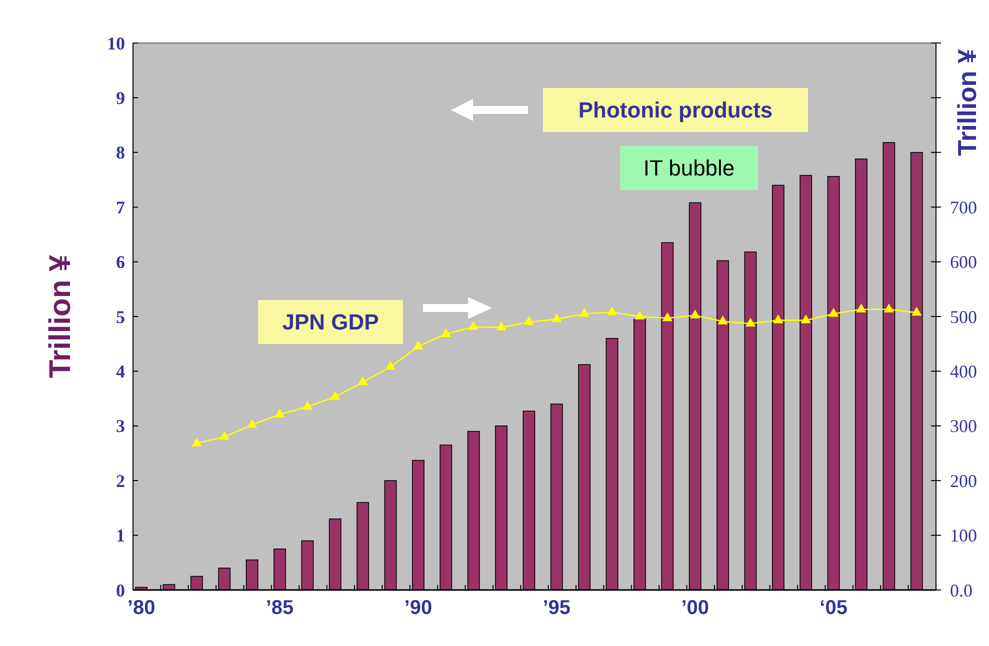  I want to click on annotation: JPN GDP, so click(330, 322).